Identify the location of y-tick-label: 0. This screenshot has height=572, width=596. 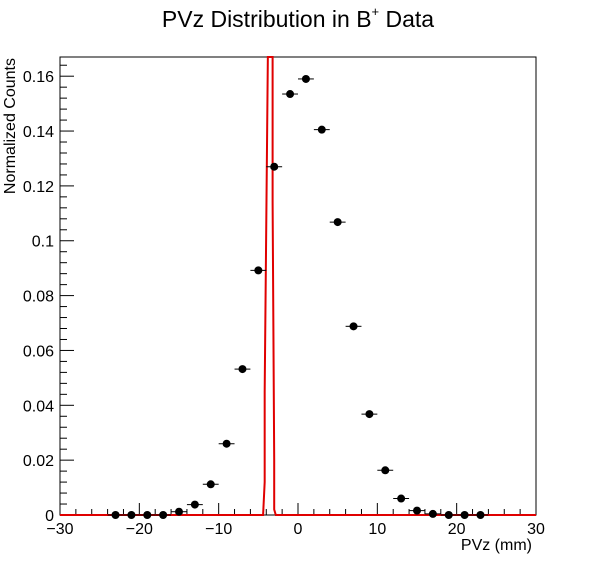
(49, 516).